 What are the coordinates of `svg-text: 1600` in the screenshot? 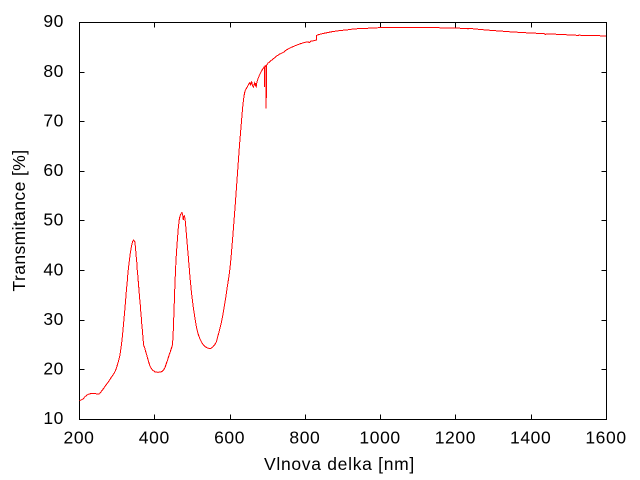 It's located at (605, 437).